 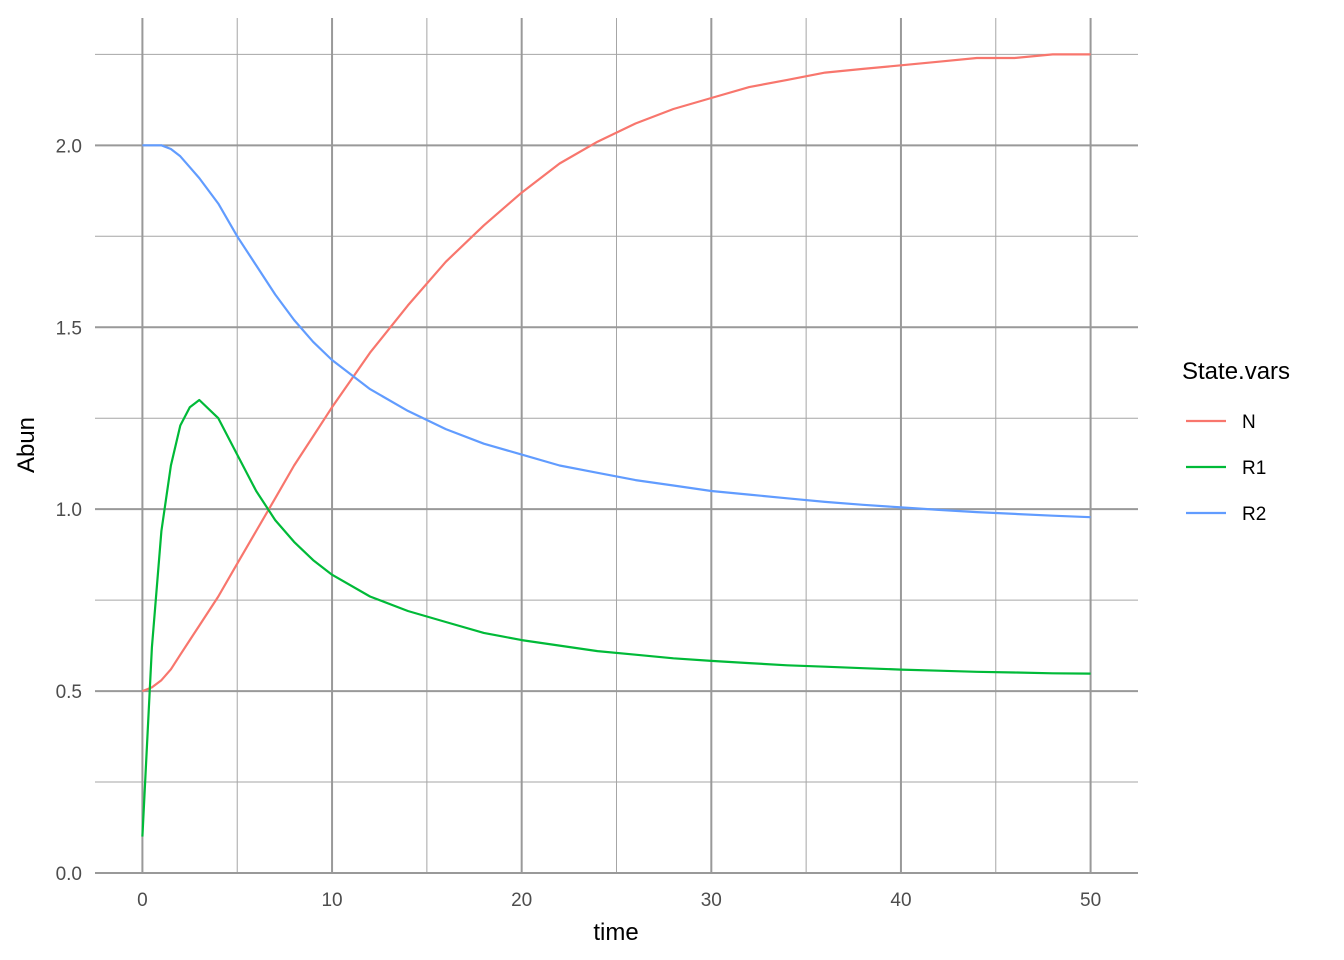 I want to click on legend: State.vars N R1 R2, so click(x=1236, y=441).